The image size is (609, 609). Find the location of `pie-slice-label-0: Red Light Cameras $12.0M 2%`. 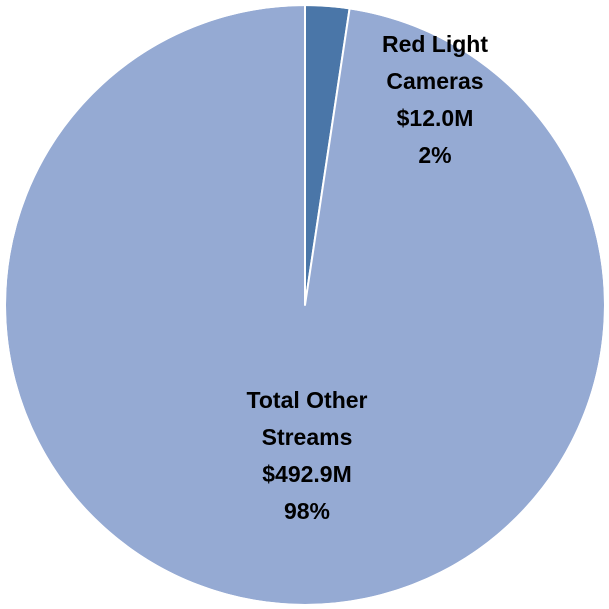

pie-slice-label-0: Red Light Cameras $12.0M 2% is located at coordinates (435, 99).